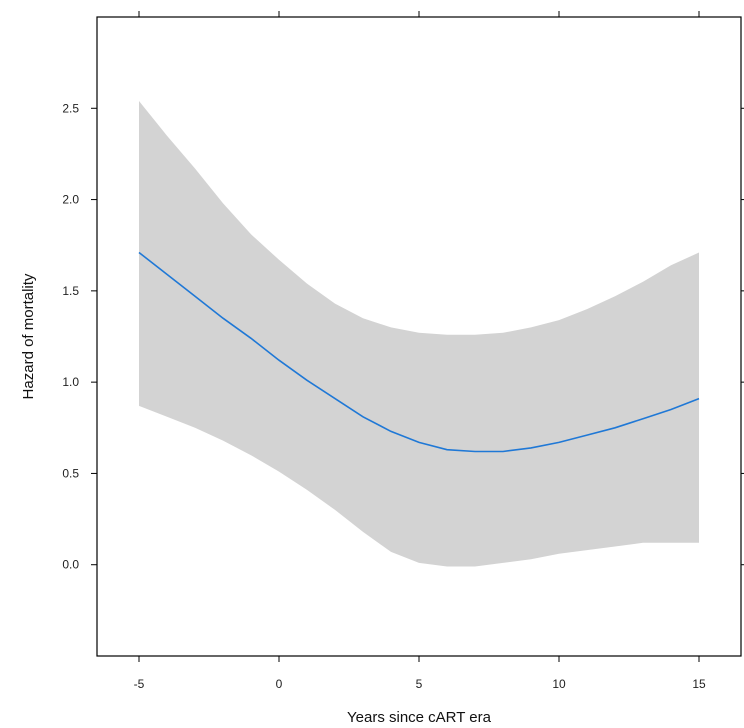 The height and width of the screenshot is (728, 744). Describe the element at coordinates (70, 291) in the screenshot. I see `y-tick-label: 1.5` at that location.